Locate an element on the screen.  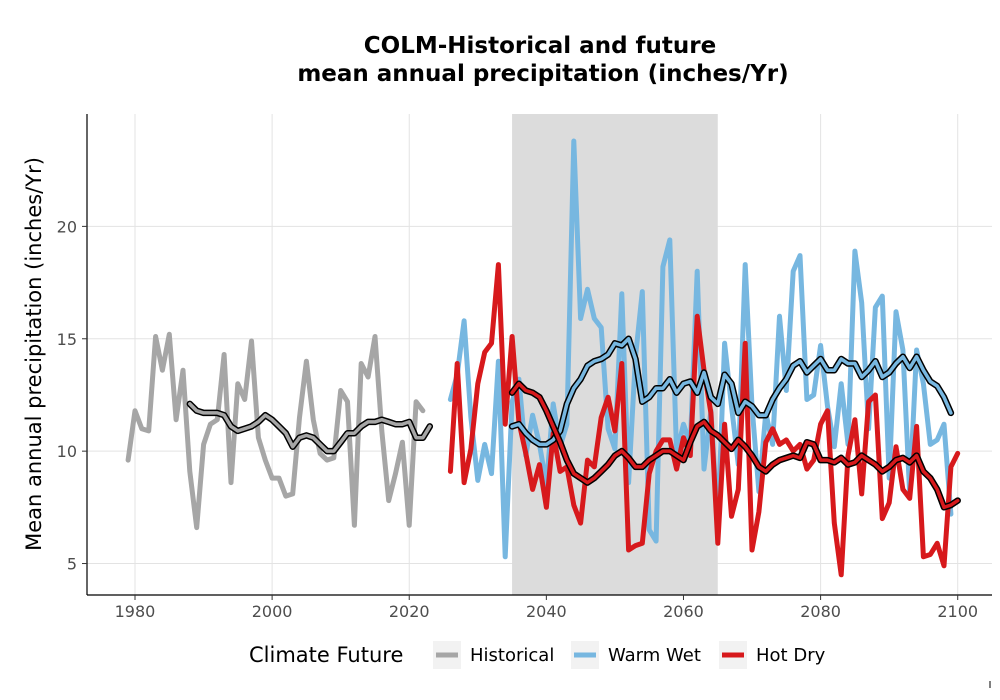
chart-title-line1: COLM-Historical and future is located at coordinates (540, 46).